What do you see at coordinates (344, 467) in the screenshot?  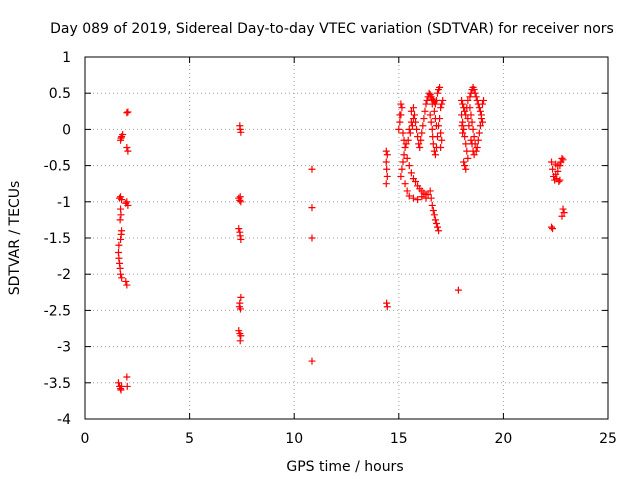 I see `x-axis-label: GPS time / hours` at bounding box center [344, 467].